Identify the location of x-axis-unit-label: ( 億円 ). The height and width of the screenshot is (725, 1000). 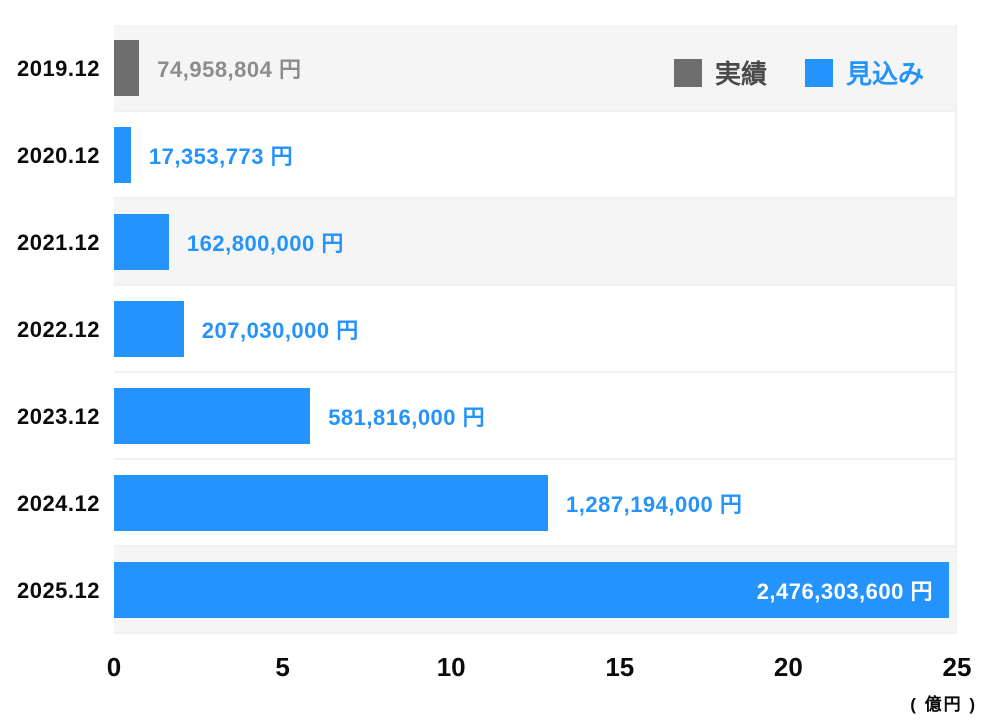
(943, 704).